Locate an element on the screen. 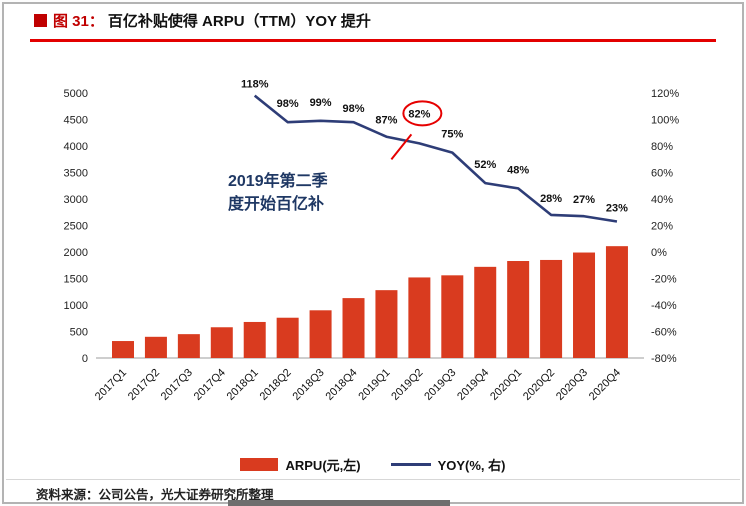 The width and height of the screenshot is (746, 506). x-axis-label: 2020Q3 is located at coordinates (572, 385).